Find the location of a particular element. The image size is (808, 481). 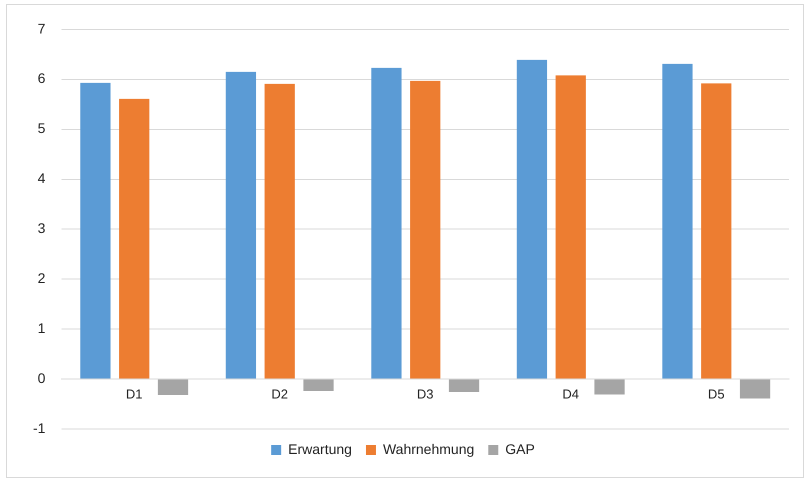

y-tick-label: -1 is located at coordinates (39, 428).